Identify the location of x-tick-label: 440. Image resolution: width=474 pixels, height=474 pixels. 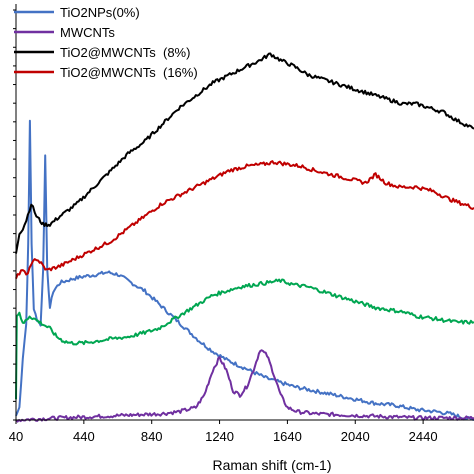
(84, 436).